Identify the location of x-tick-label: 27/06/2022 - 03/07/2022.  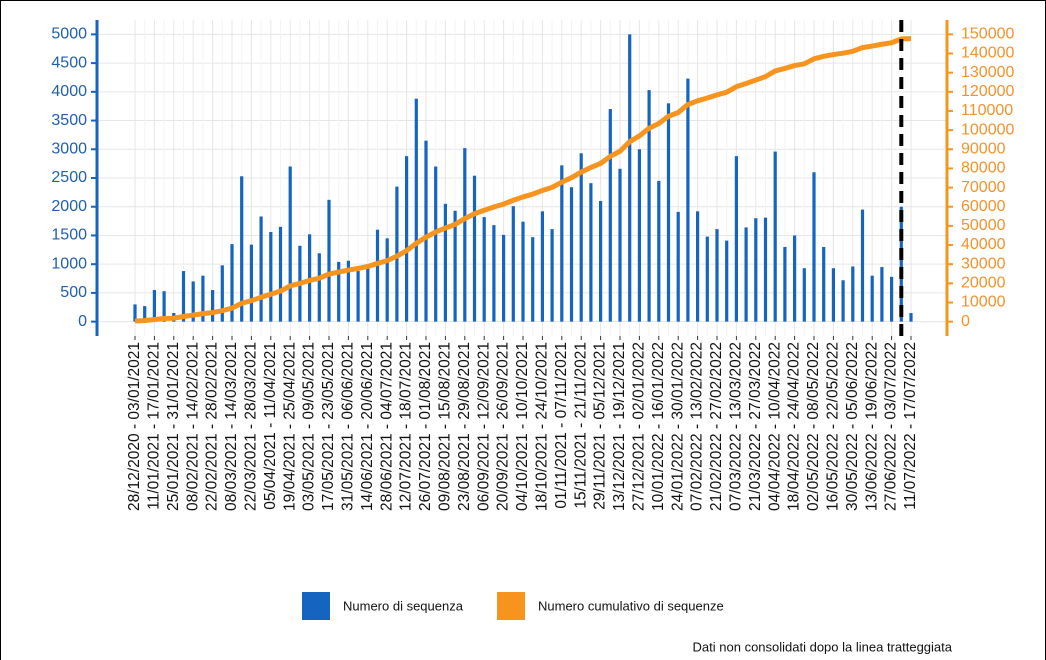
(891, 426).